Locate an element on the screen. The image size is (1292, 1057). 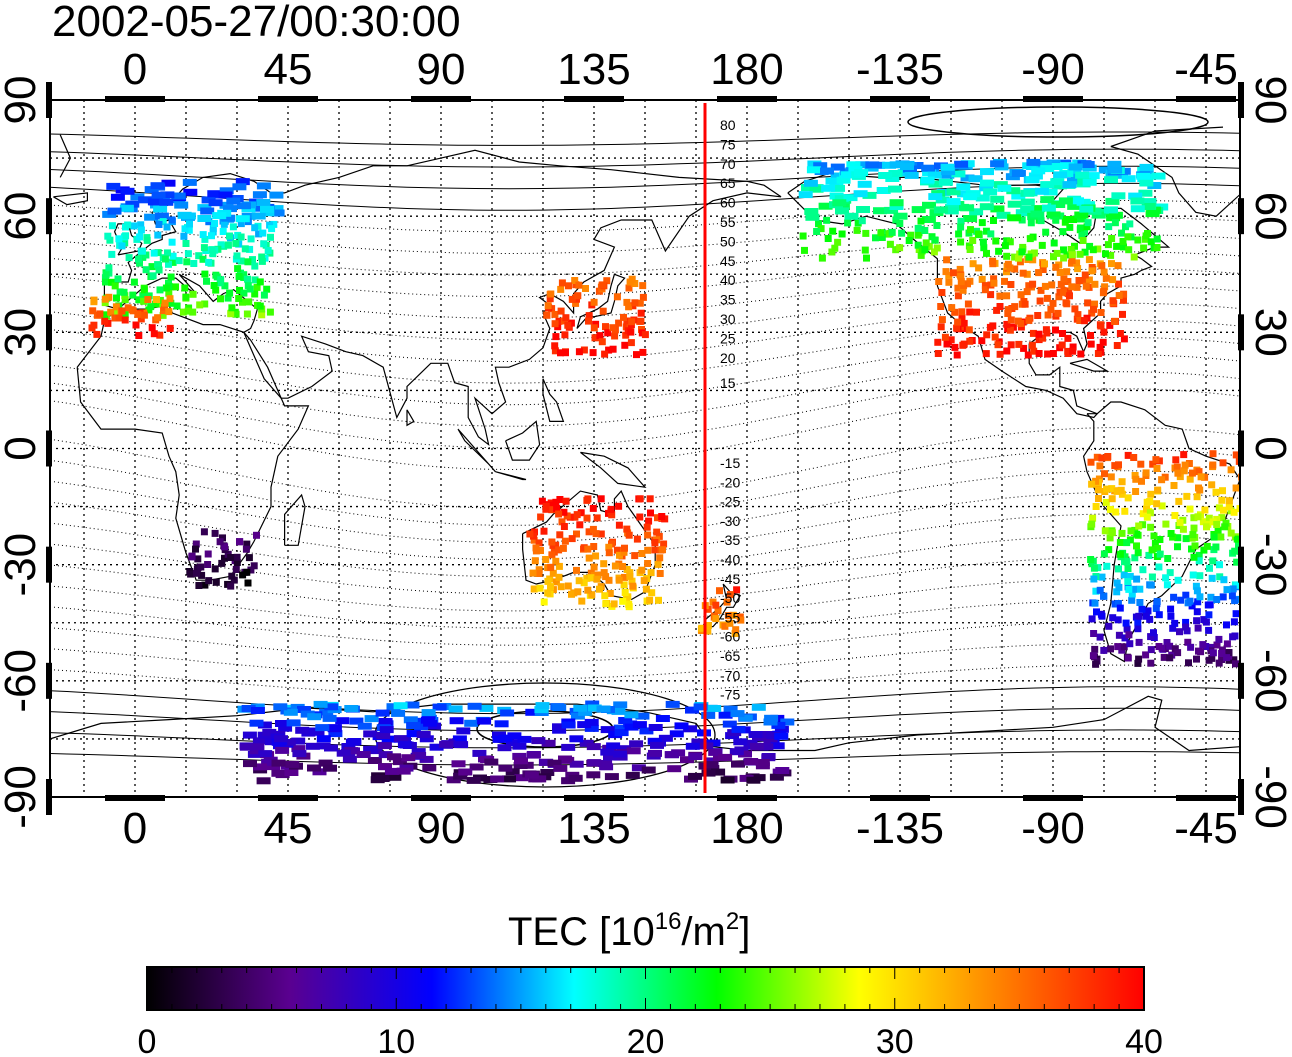
lon-label-top: -90 is located at coordinates (1053, 69).